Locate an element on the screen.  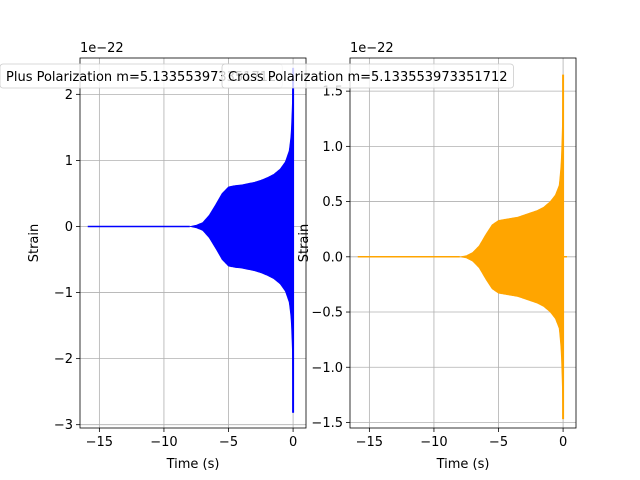
left-legend-entry: Plus Polarization m=5.133553973351712 is located at coordinates (141, 77).